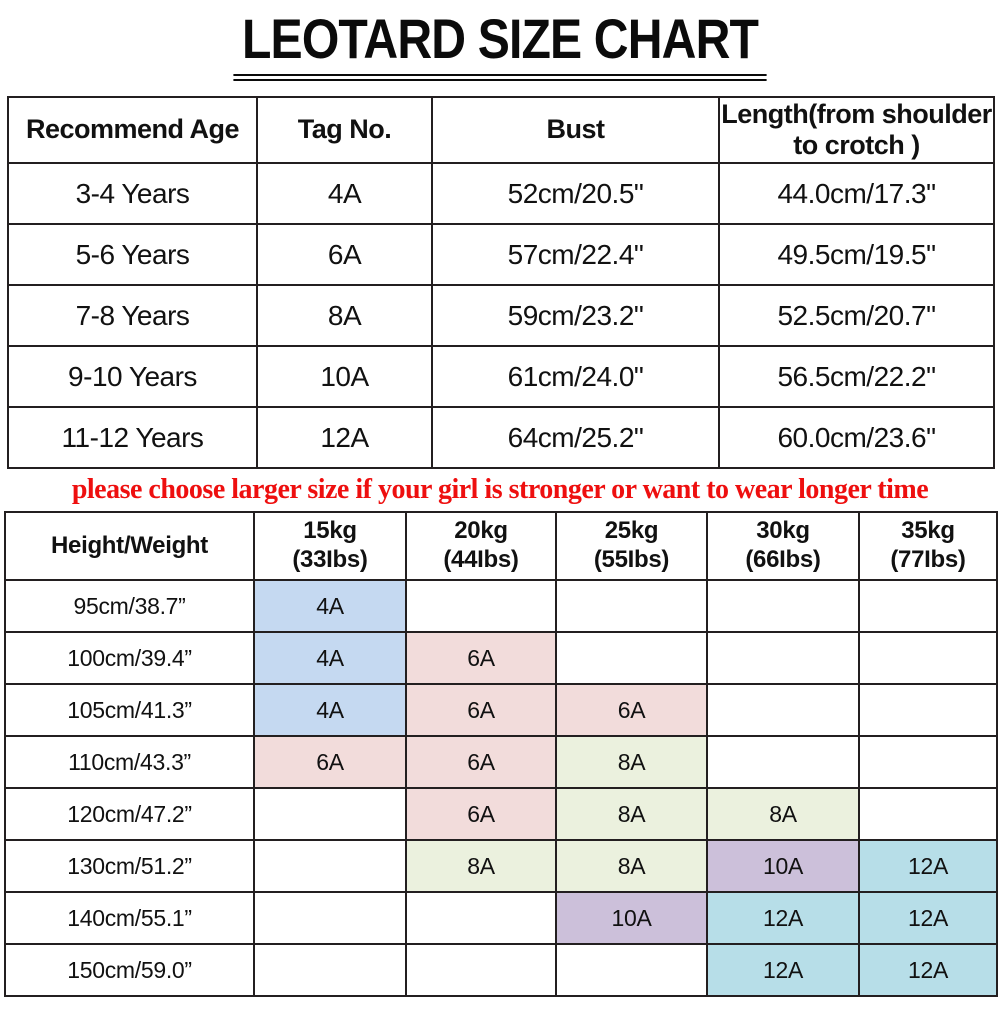 This screenshot has height=1010, width=1000. I want to click on tag-cell: 4A, so click(344, 193).